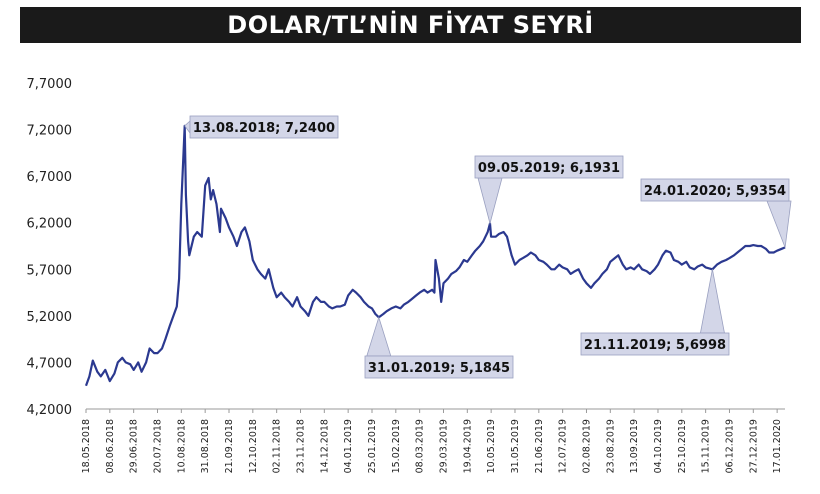 The image size is (820, 494). I want to click on x-tick-label: 12.10.2018, so click(253, 446).